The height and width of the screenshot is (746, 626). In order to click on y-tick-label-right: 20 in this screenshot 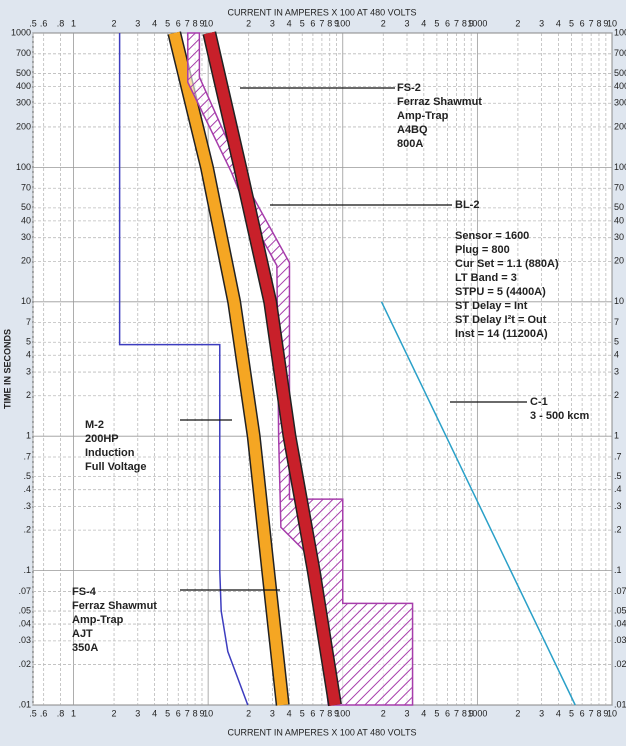, I will do `click(619, 261)`.